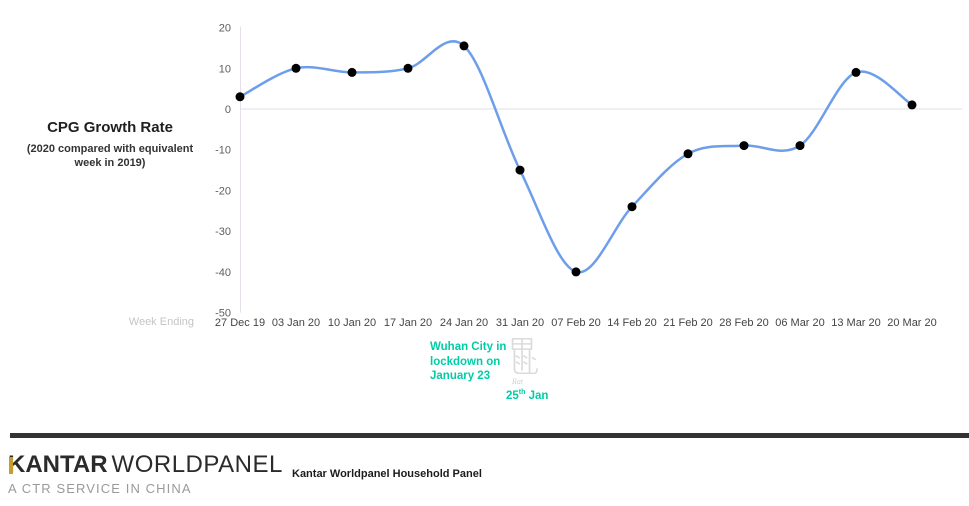  I want to click on zodiac-rat-icon, so click(524, 356).